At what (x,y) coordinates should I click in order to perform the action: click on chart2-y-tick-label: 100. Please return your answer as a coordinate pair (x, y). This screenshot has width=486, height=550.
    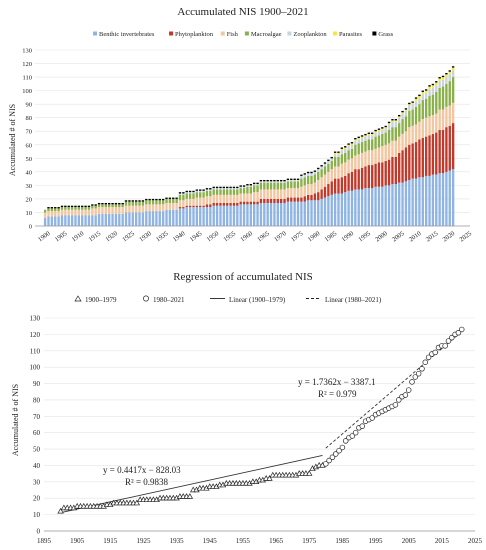
    Looking at the image, I should click on (35, 368).